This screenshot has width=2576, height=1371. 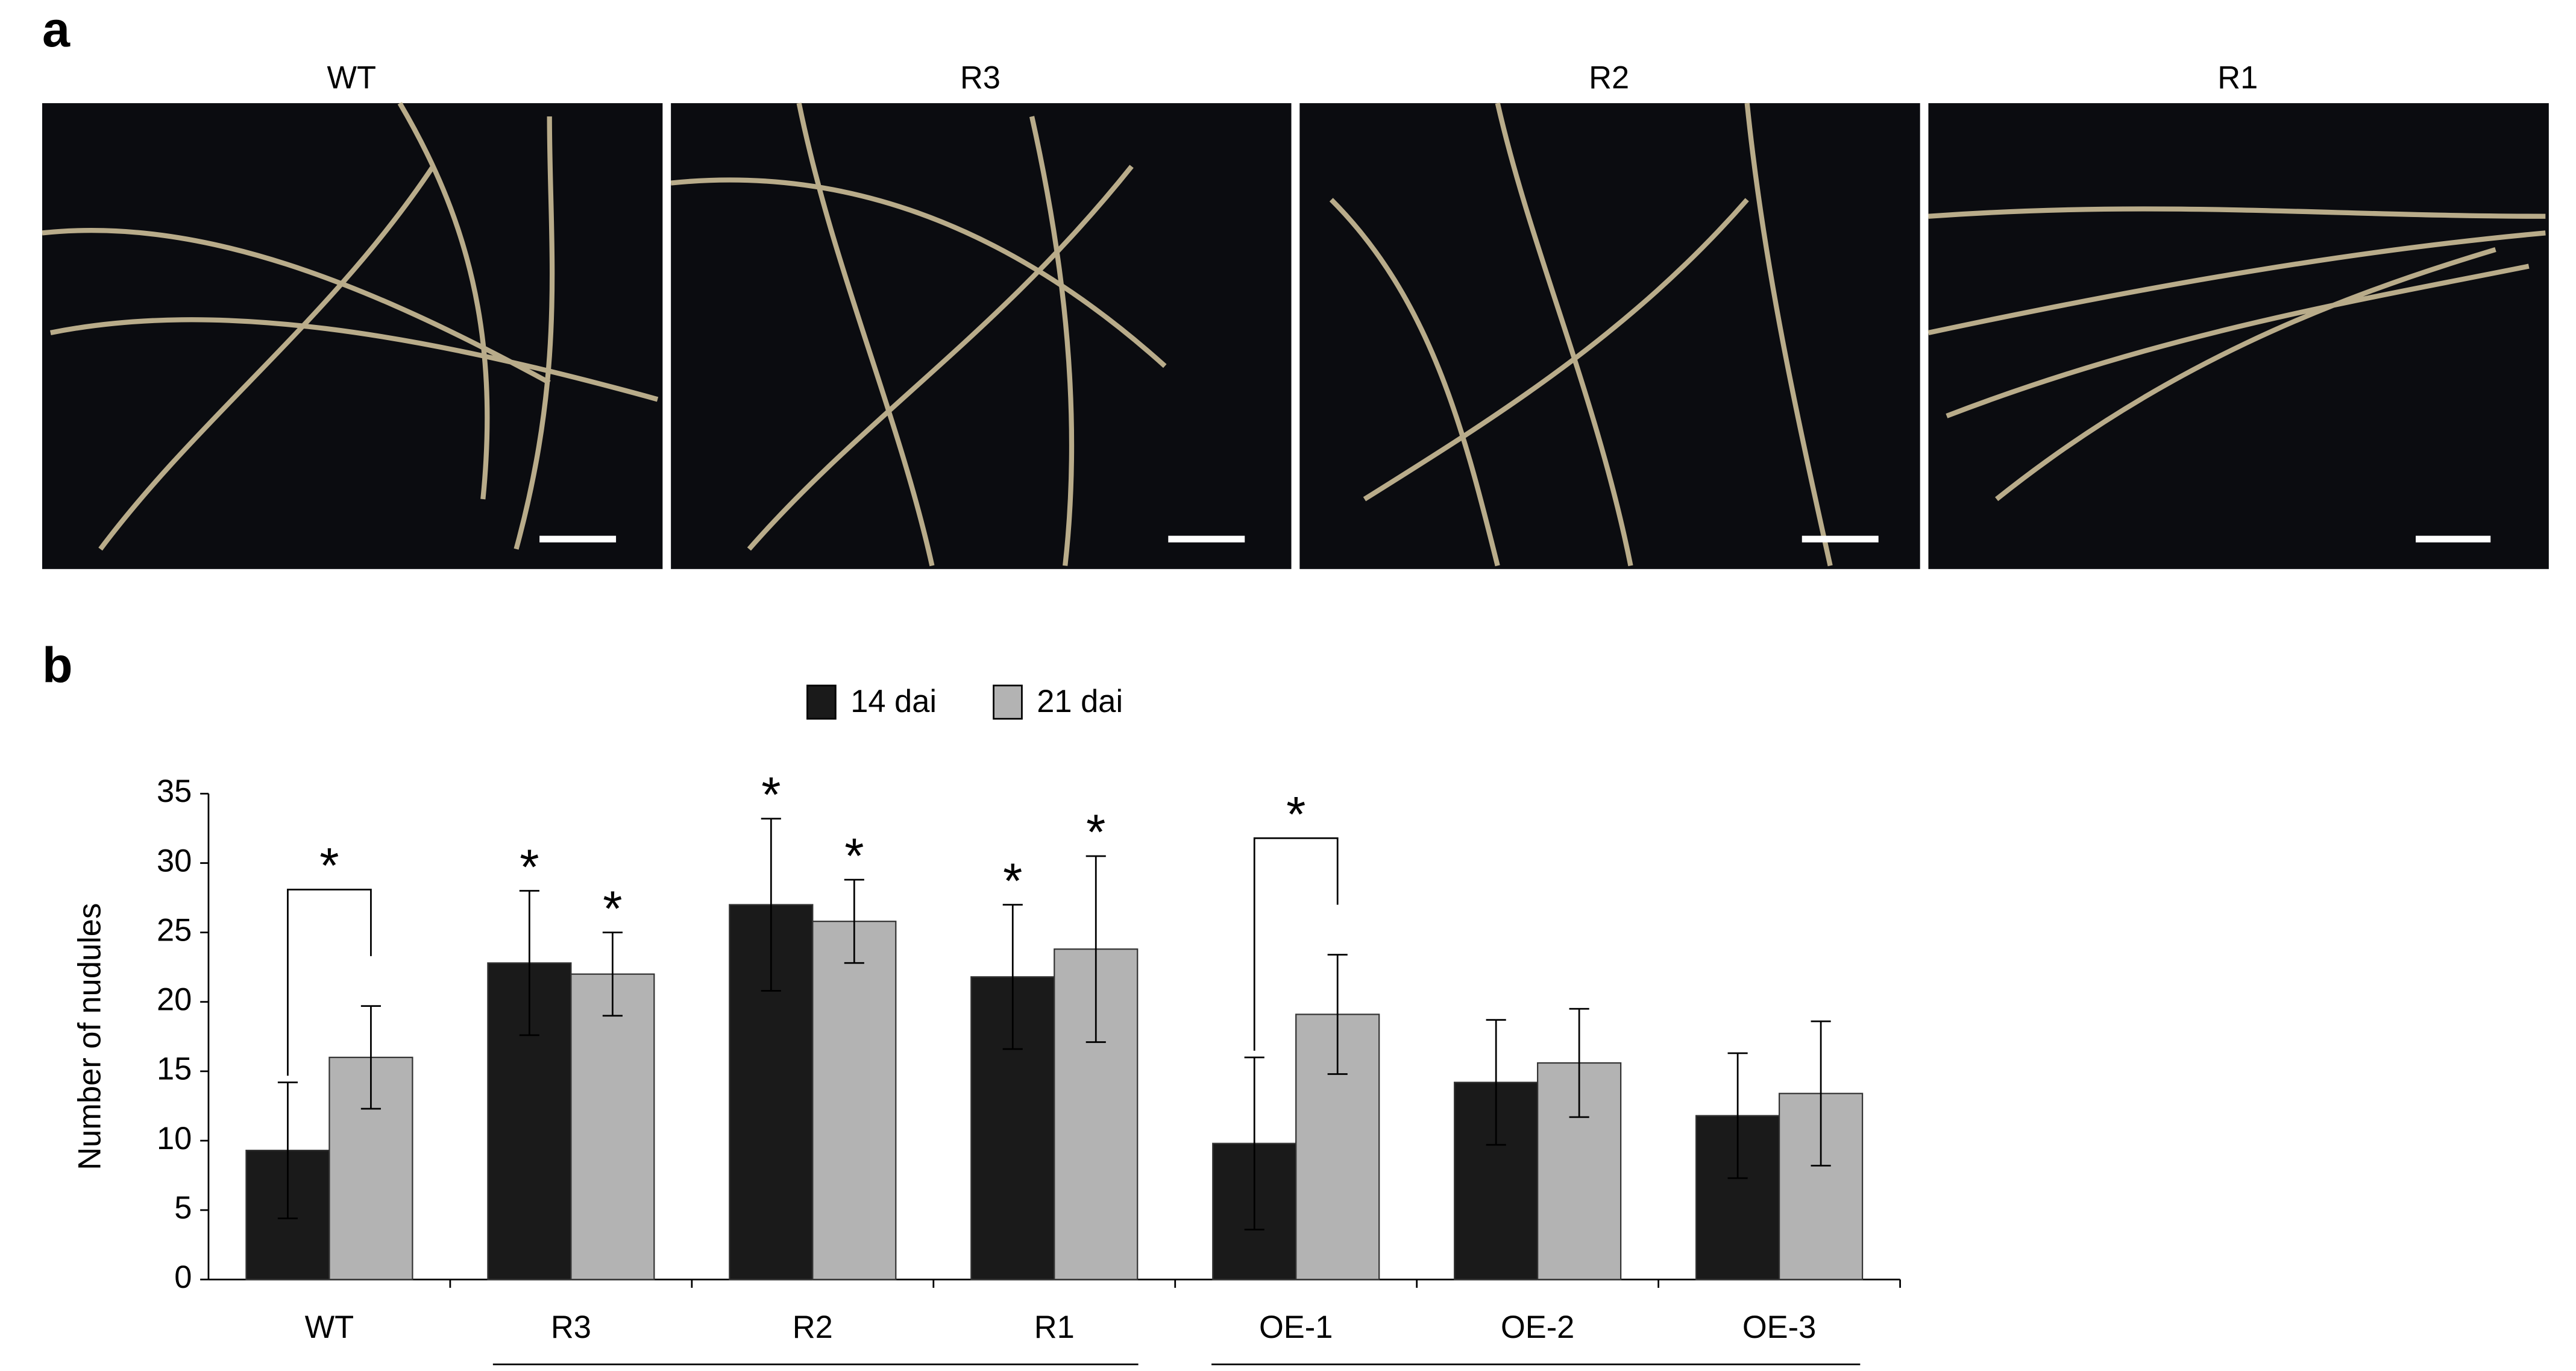 What do you see at coordinates (980, 77) in the screenshot?
I see `photo-title: R3` at bounding box center [980, 77].